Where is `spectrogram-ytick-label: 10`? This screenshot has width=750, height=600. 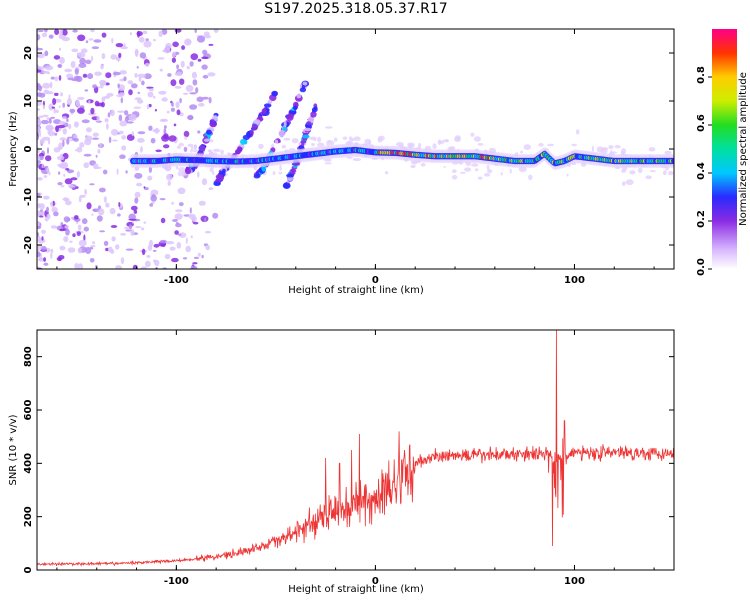 spectrogram-ytick-label: 10 is located at coordinates (28, 101).